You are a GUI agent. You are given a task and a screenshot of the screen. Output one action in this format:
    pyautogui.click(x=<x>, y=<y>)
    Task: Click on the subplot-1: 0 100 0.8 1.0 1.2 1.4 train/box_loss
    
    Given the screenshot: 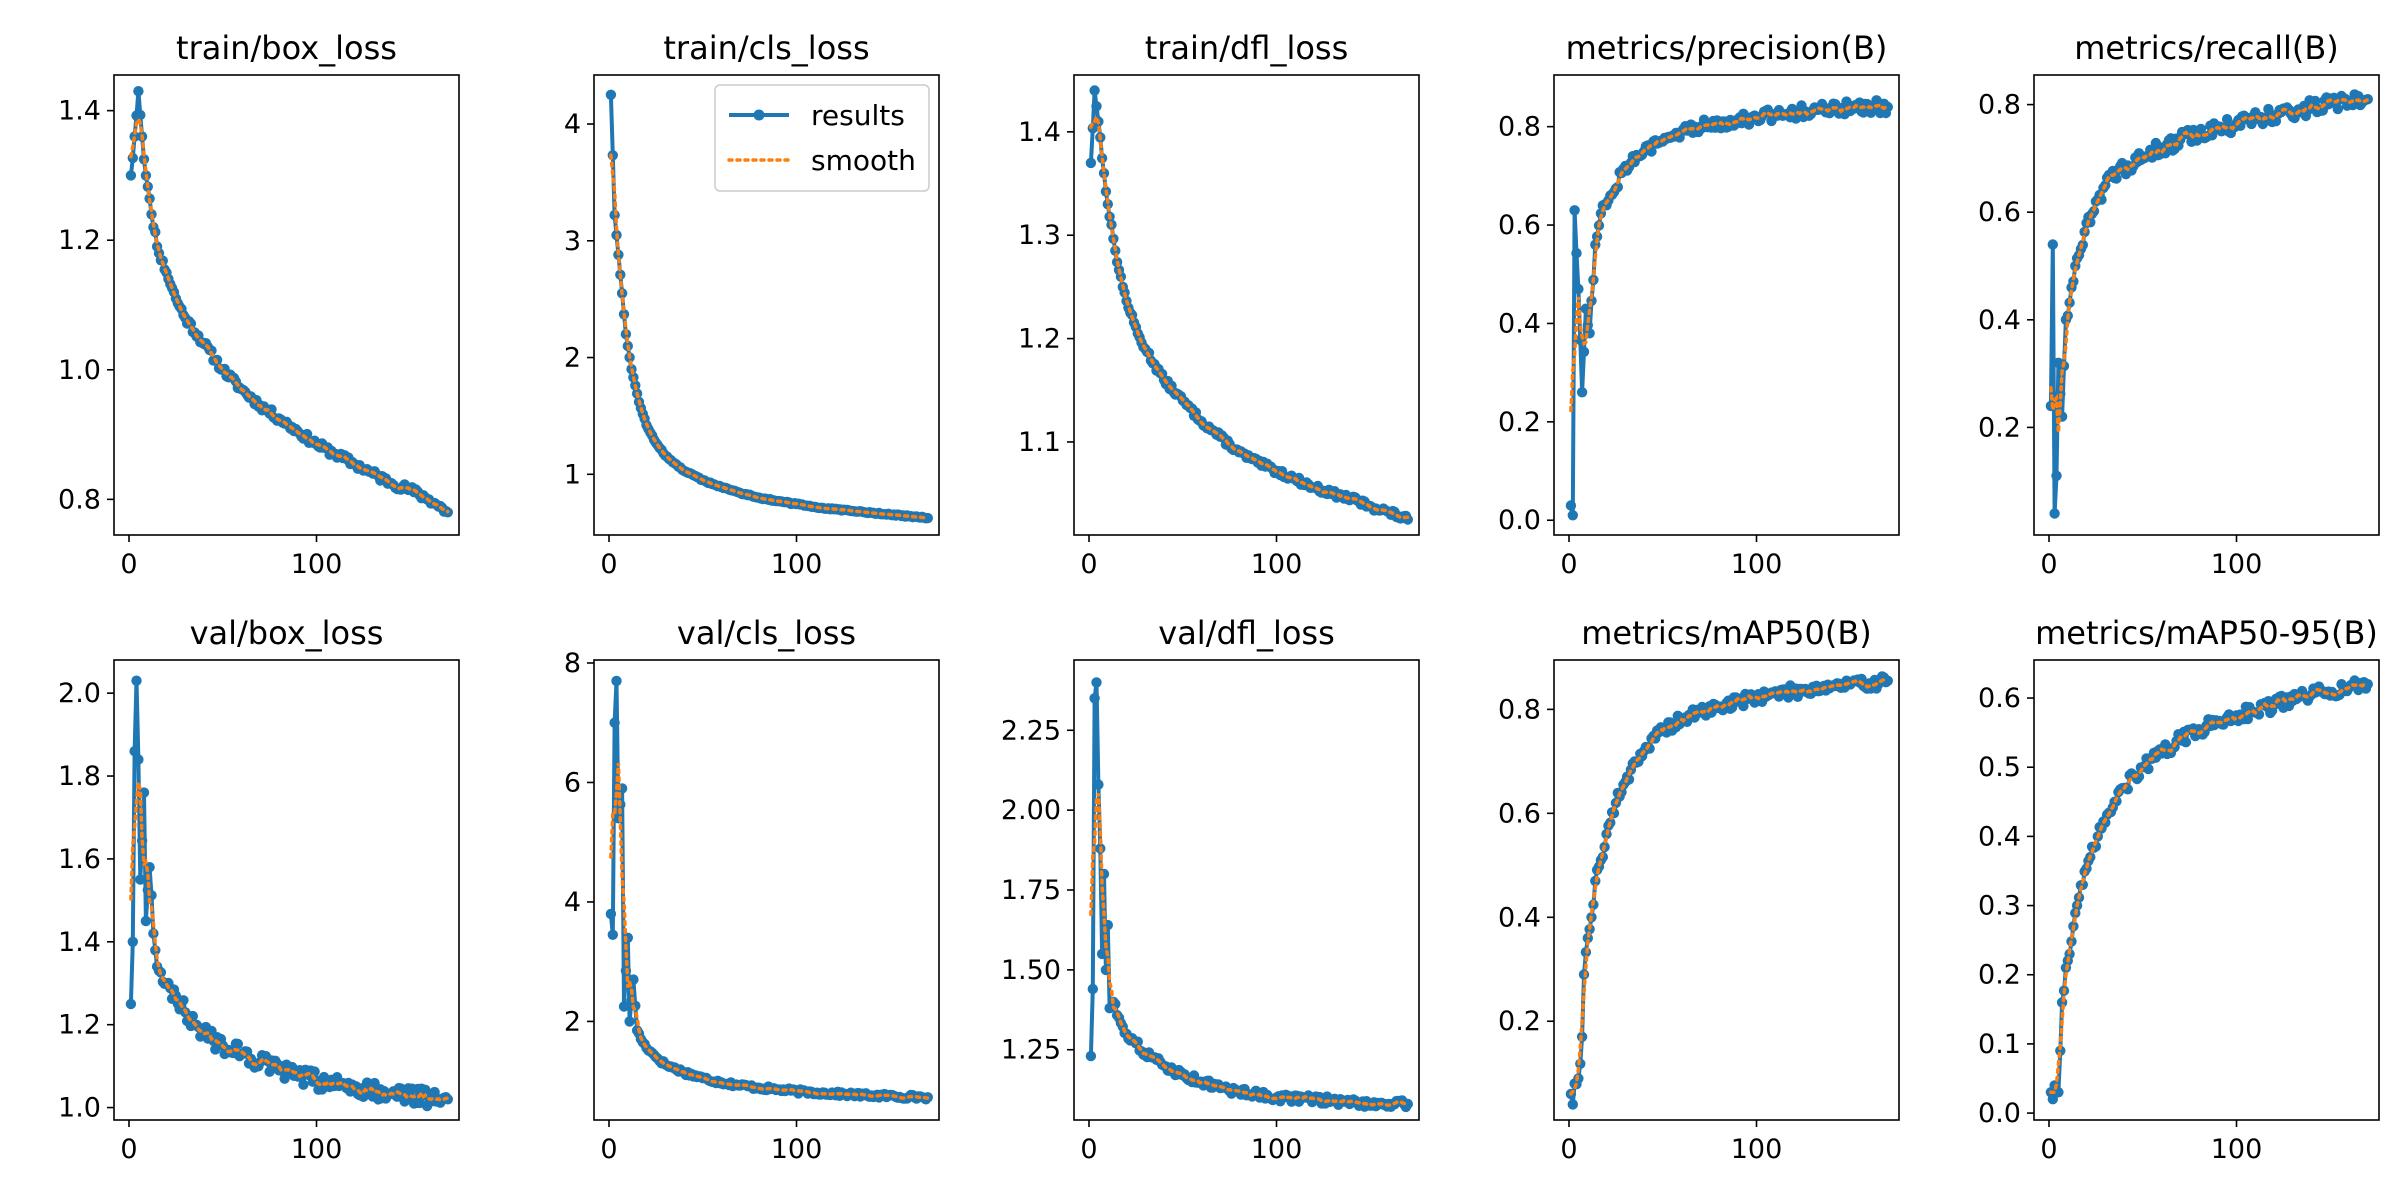 What is the action you would take?
    pyautogui.click(x=259, y=304)
    